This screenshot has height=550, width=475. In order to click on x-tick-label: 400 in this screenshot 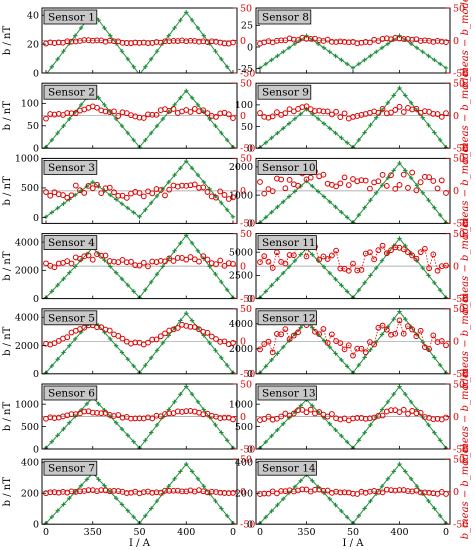, I will do `click(186, 532)`.